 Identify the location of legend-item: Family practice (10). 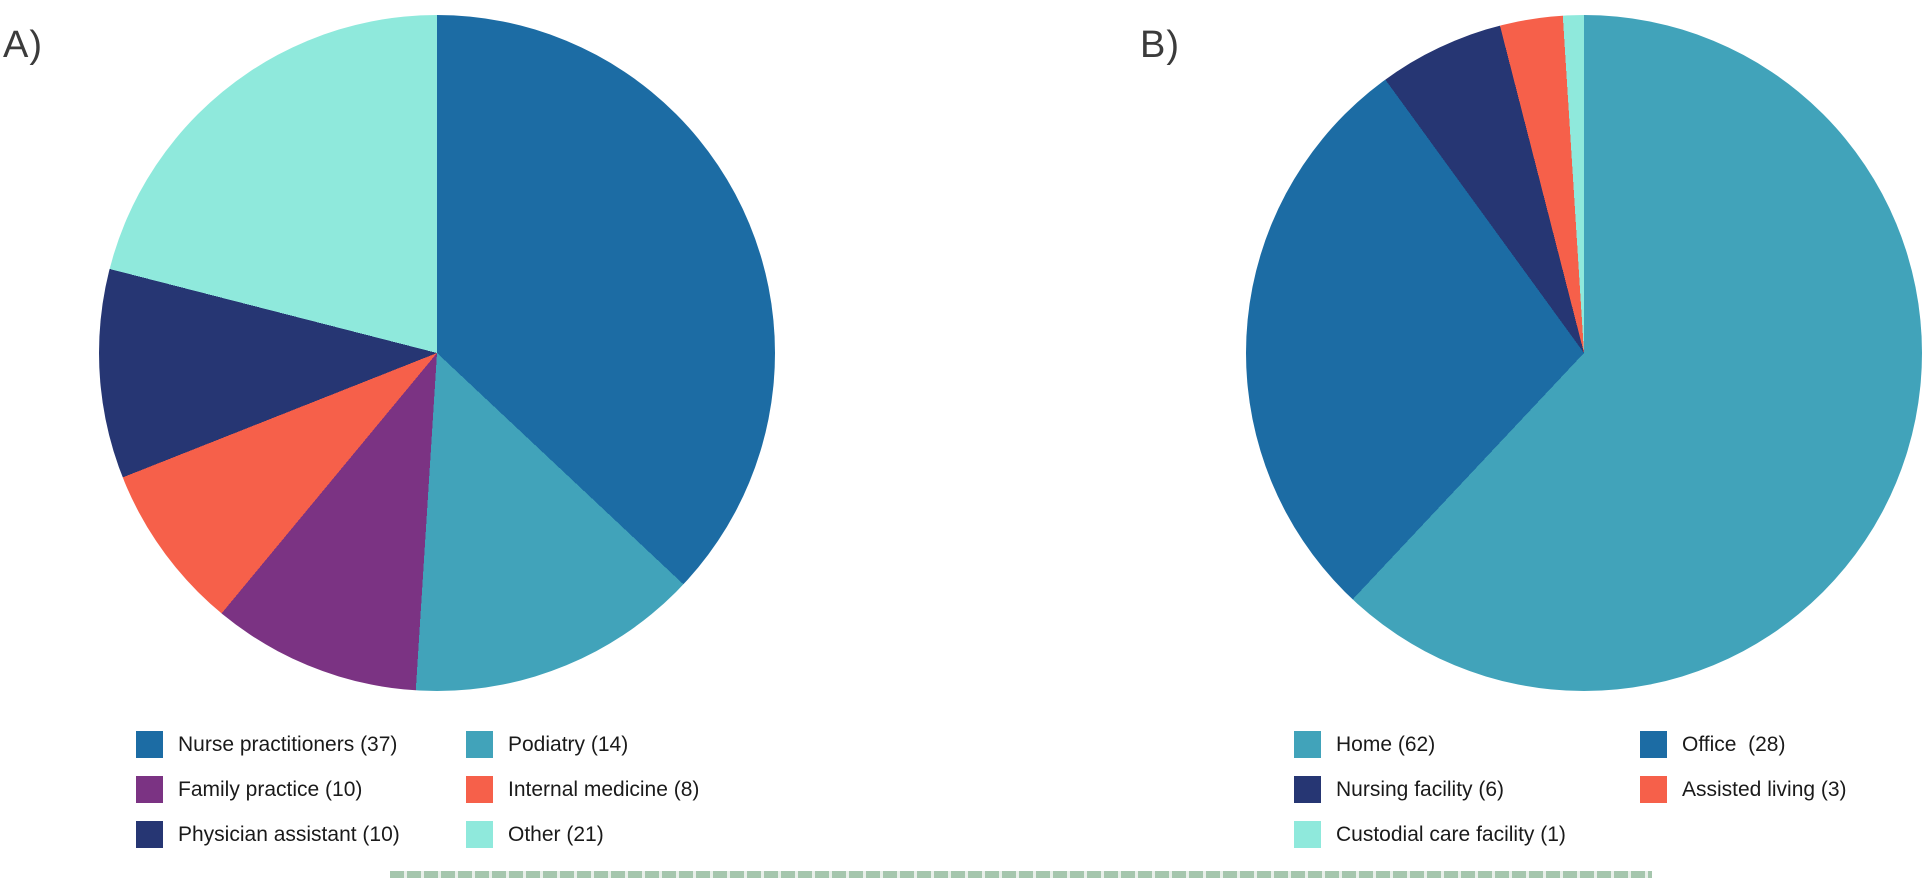
(268, 789).